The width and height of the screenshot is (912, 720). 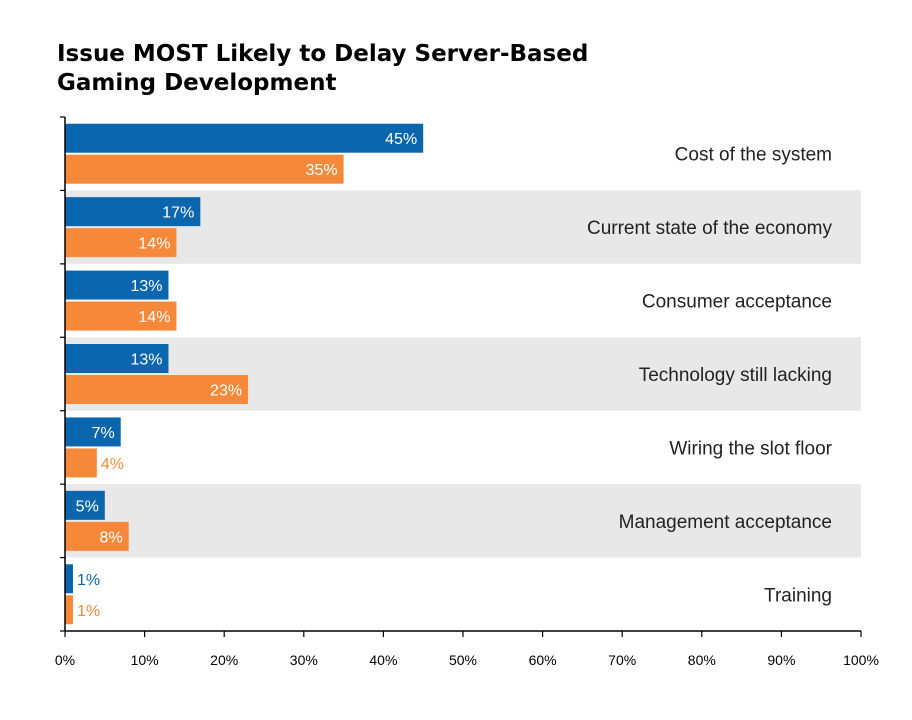 What do you see at coordinates (178, 213) in the screenshot?
I see `data-label: 17%` at bounding box center [178, 213].